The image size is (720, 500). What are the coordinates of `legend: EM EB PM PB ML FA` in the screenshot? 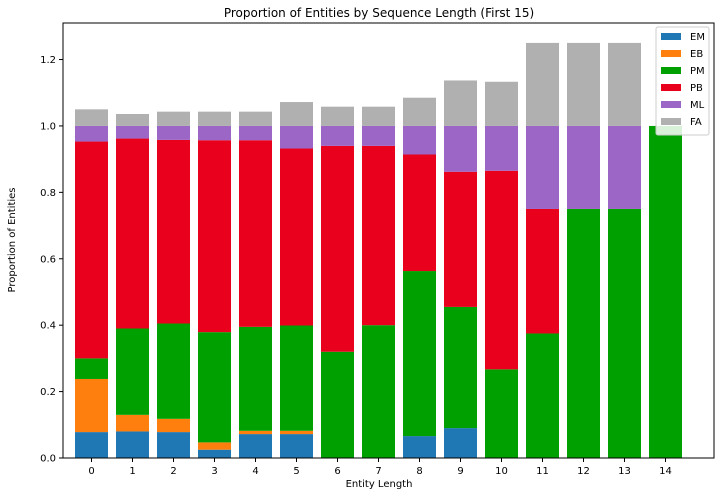 It's located at (682, 81).